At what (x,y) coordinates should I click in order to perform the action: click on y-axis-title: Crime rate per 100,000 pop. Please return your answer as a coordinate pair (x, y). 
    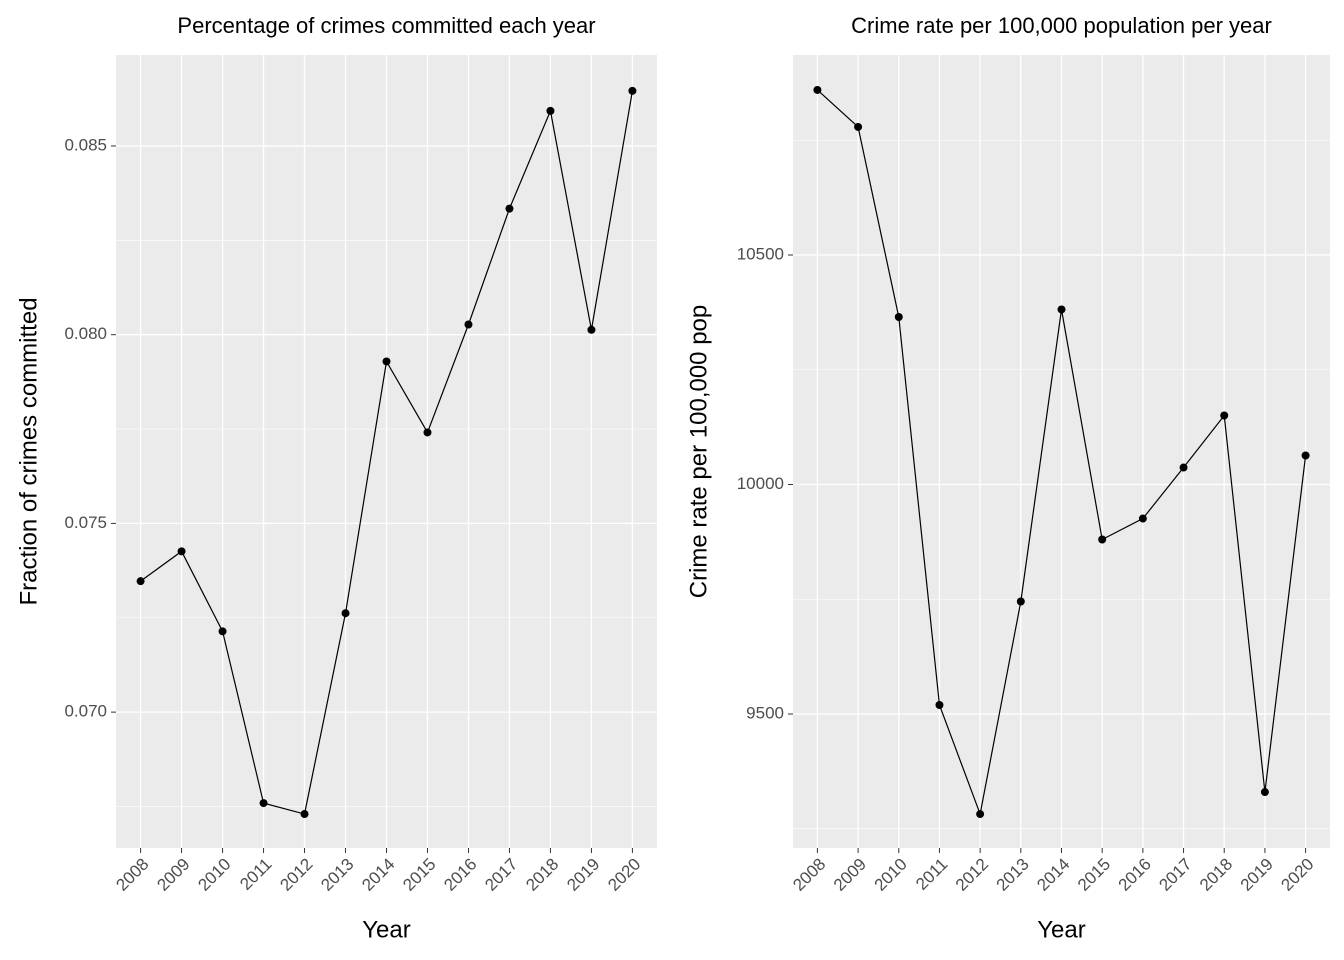
    Looking at the image, I should click on (698, 452).